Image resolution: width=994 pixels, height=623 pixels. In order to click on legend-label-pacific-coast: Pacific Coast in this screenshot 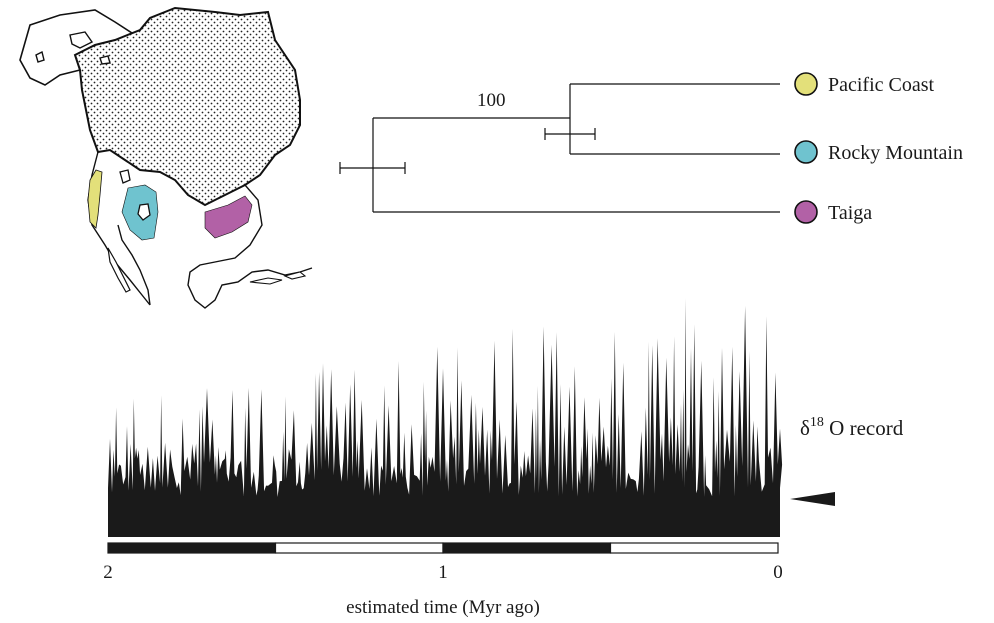, I will do `click(881, 85)`.